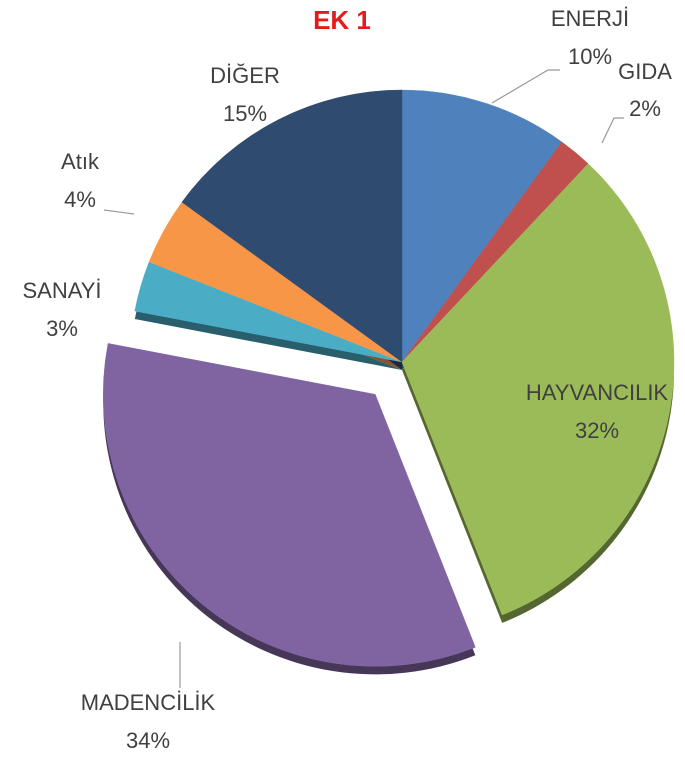 The height and width of the screenshot is (758, 685). Describe the element at coordinates (62, 328) in the screenshot. I see `value-label: 3%` at that location.